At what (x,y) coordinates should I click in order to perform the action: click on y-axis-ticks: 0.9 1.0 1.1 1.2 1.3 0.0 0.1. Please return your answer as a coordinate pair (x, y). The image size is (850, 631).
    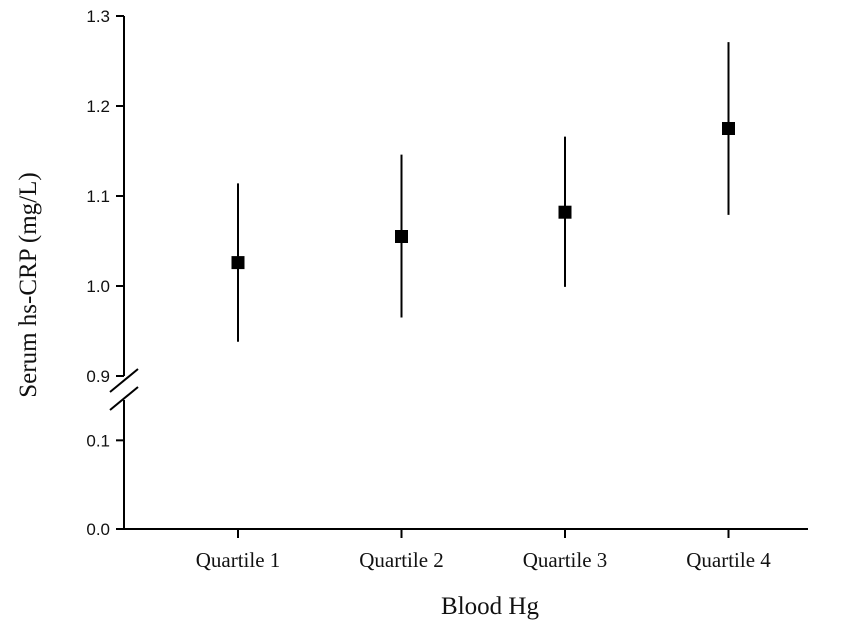
    Looking at the image, I should click on (105, 273).